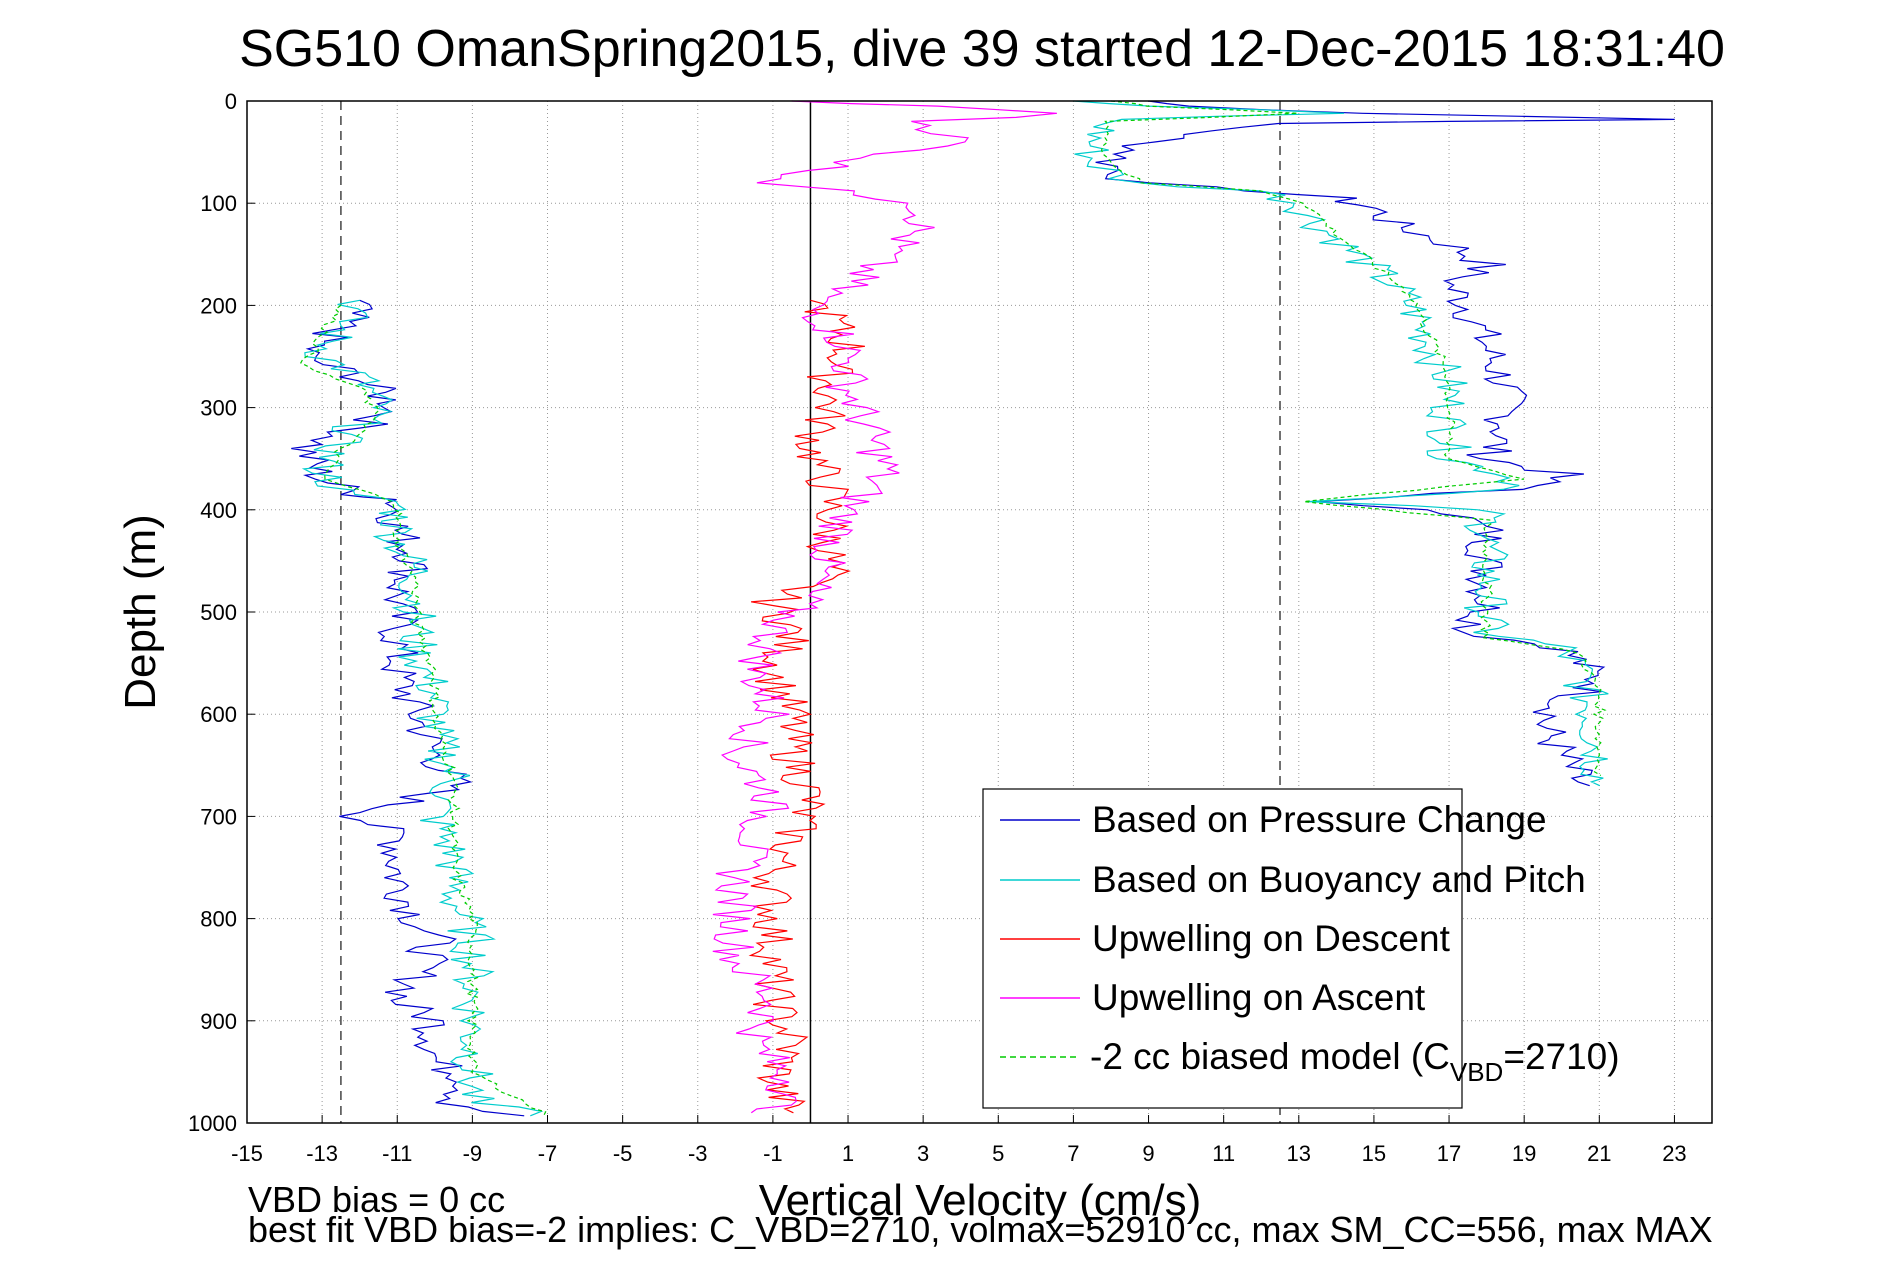 This screenshot has height=1262, width=1891. Describe the element at coordinates (698, 1153) in the screenshot. I see `x-tick-label: -3` at that location.